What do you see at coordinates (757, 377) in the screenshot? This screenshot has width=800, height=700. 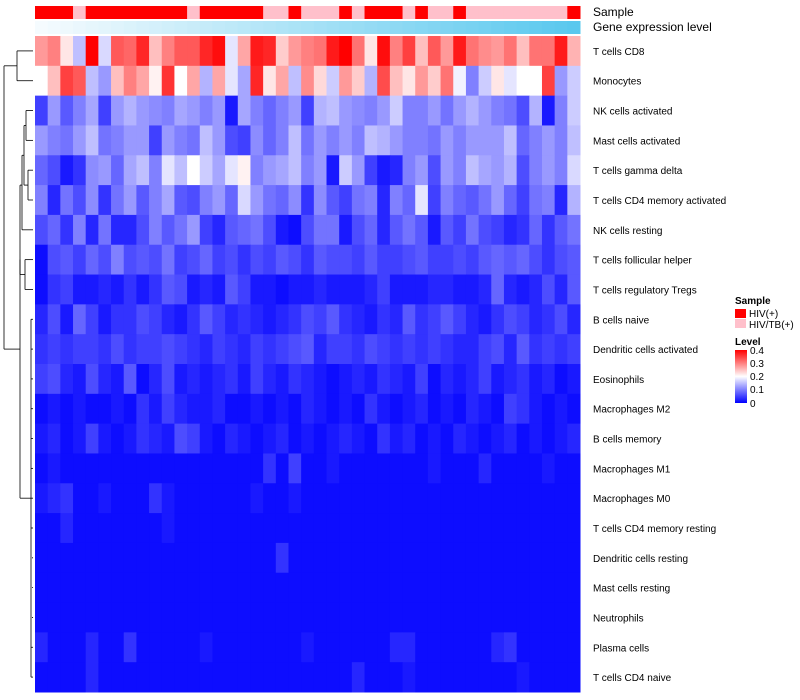 I see `level-tick-0.2: 0.2` at bounding box center [757, 377].